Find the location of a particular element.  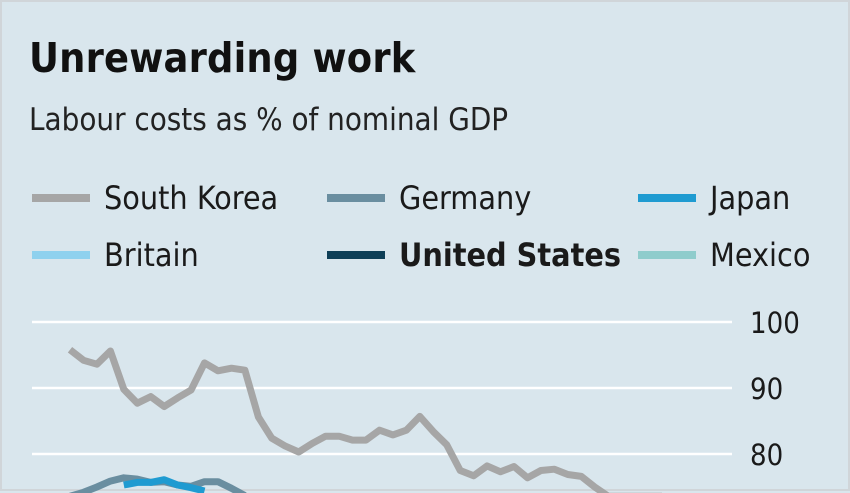

y-axis-ticks: 100 90 80 is located at coordinates (775, 389).